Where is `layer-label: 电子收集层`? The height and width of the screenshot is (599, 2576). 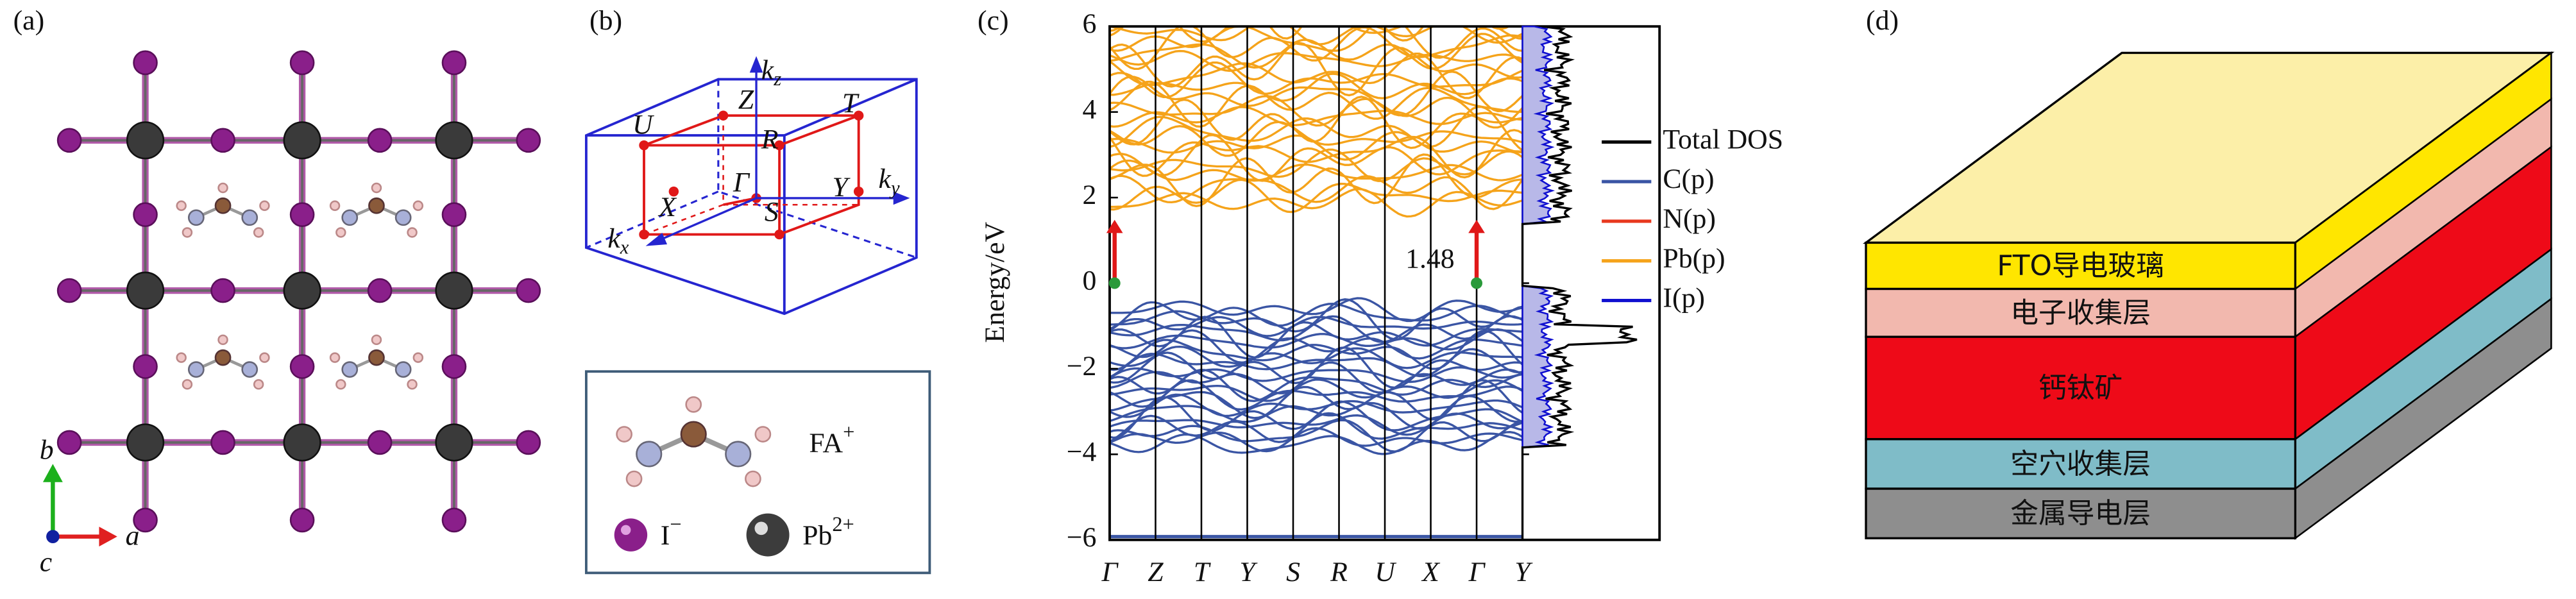
layer-label: 电子收集层 is located at coordinates (2080, 312).